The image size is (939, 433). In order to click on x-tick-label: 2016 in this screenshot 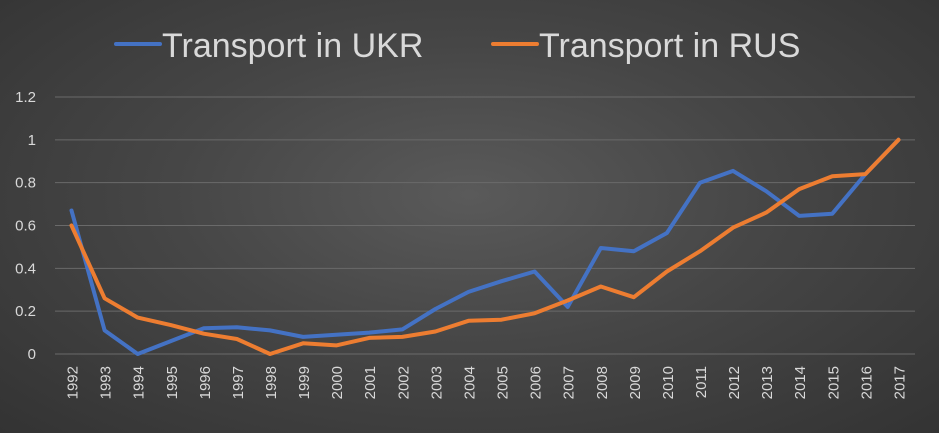, I will do `click(866, 382)`.